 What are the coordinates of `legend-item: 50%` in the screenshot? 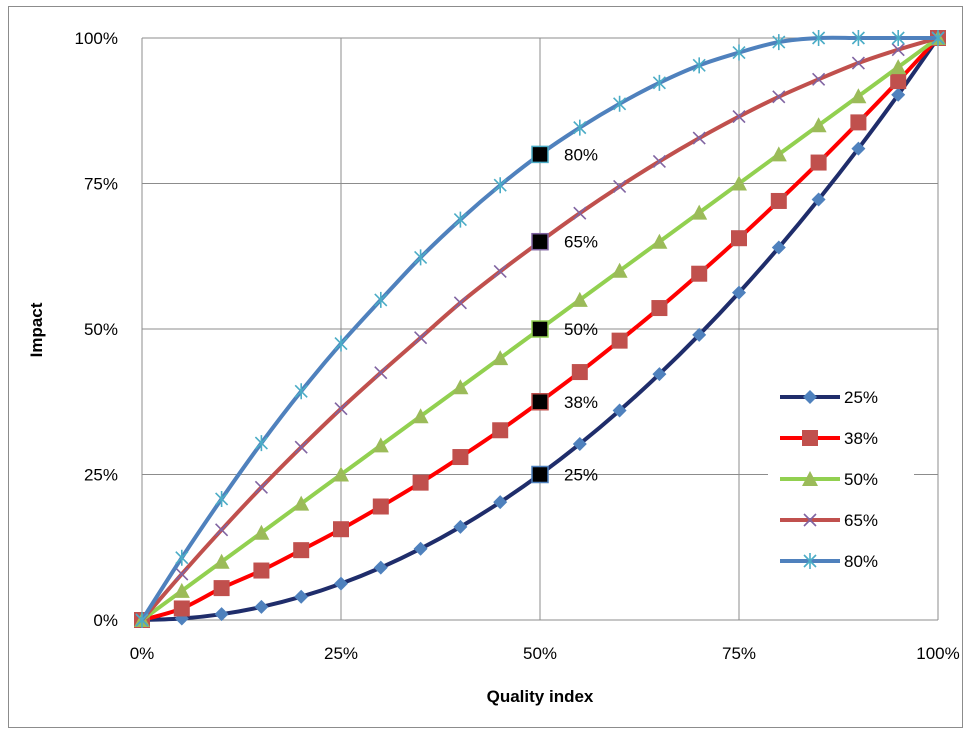 It's located at (829, 479).